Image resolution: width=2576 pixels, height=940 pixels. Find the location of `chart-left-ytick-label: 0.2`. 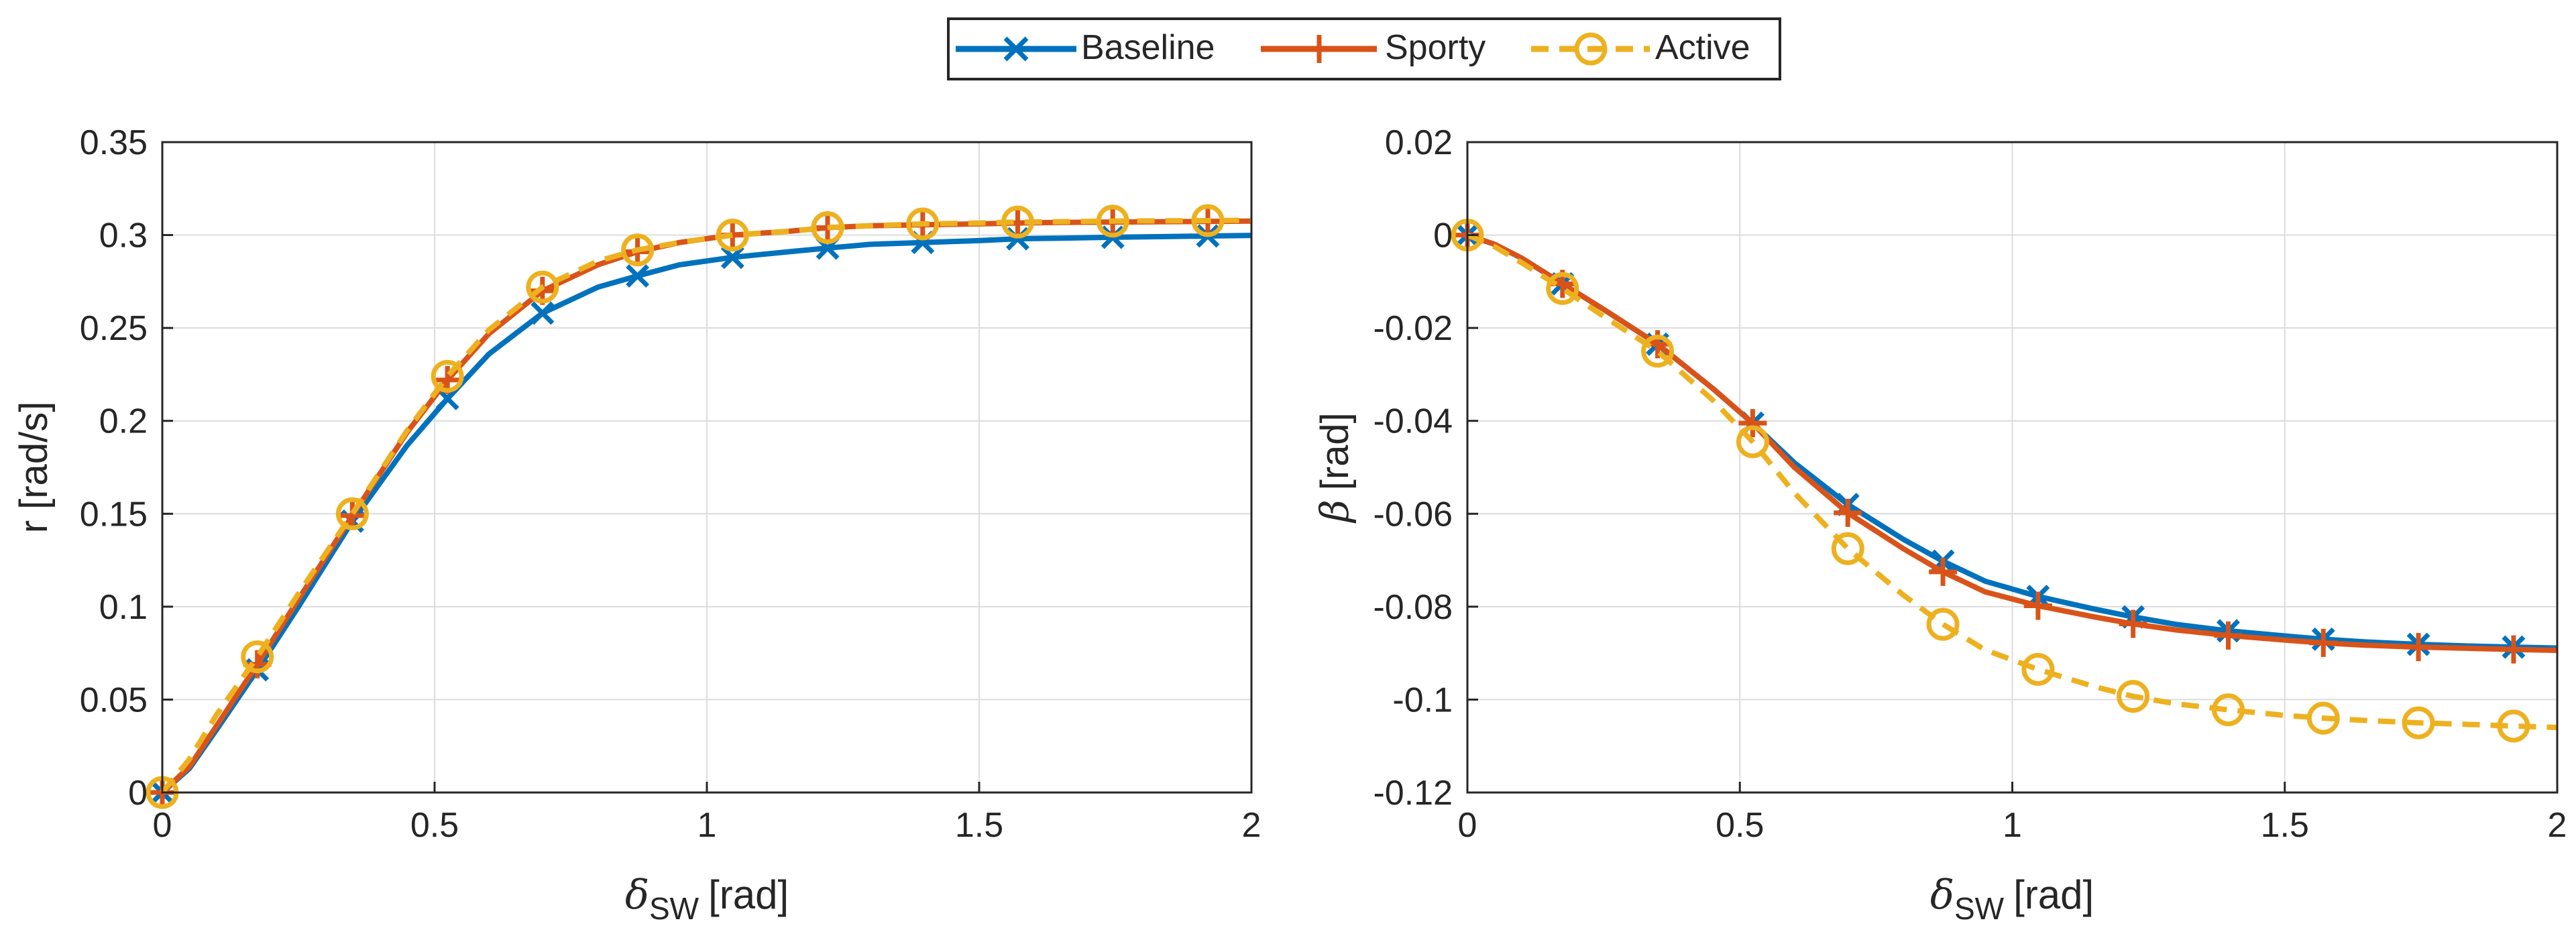

chart-left-ytick-label: 0.2 is located at coordinates (123, 422).